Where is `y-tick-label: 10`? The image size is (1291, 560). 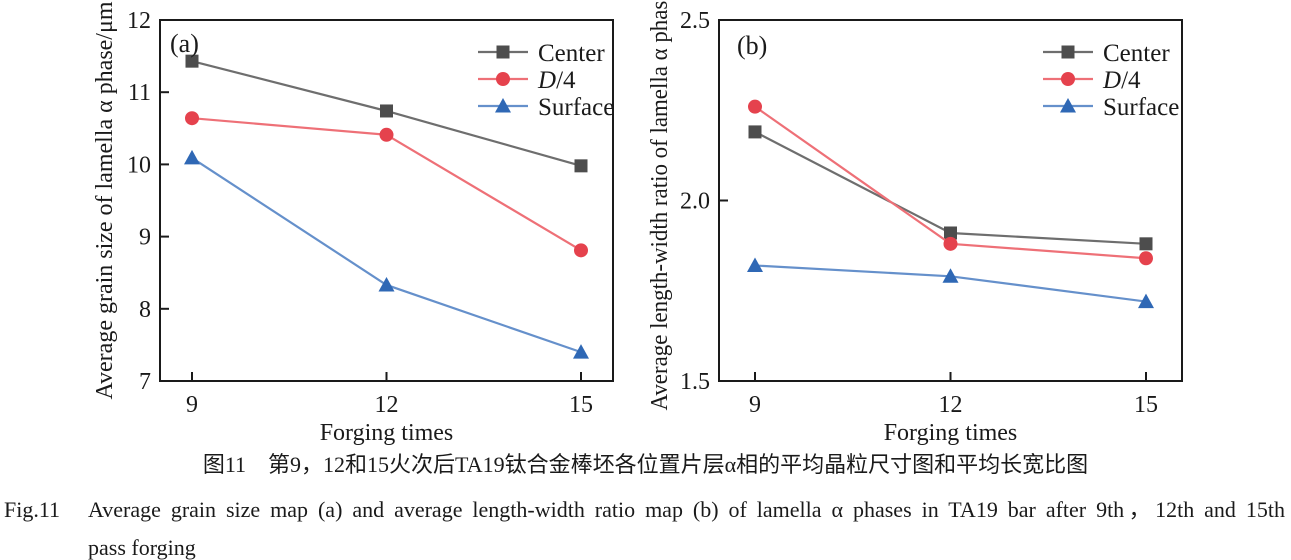 y-tick-label: 10 is located at coordinates (139, 165).